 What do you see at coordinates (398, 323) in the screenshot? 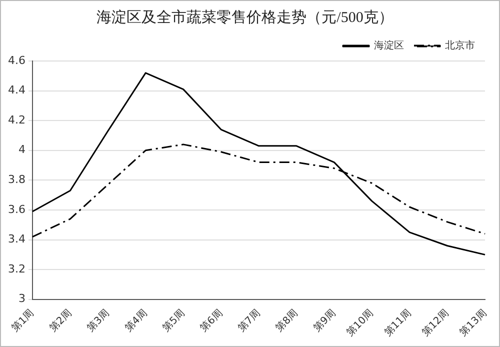
I see `x-tick-label: 第11周` at bounding box center [398, 323].